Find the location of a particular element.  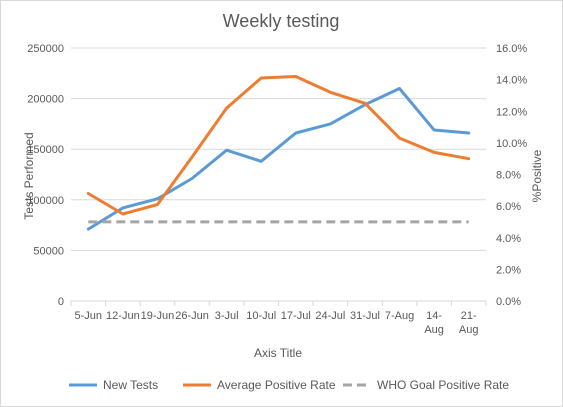

y2-axis-title: %Positive is located at coordinates (537, 175).